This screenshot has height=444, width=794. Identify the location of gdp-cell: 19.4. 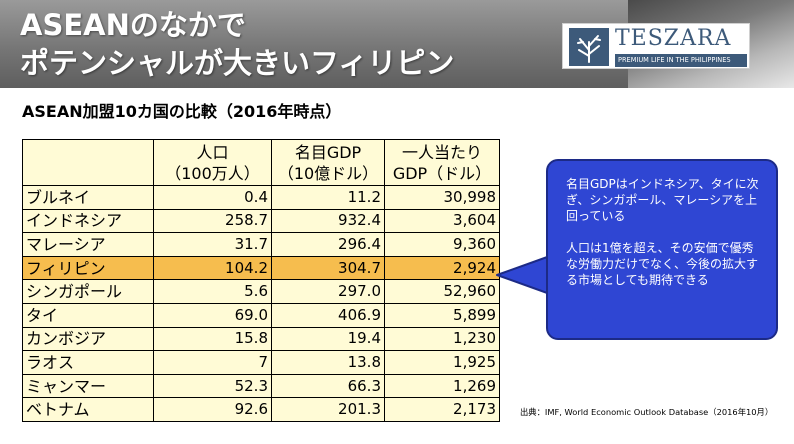
(328, 339).